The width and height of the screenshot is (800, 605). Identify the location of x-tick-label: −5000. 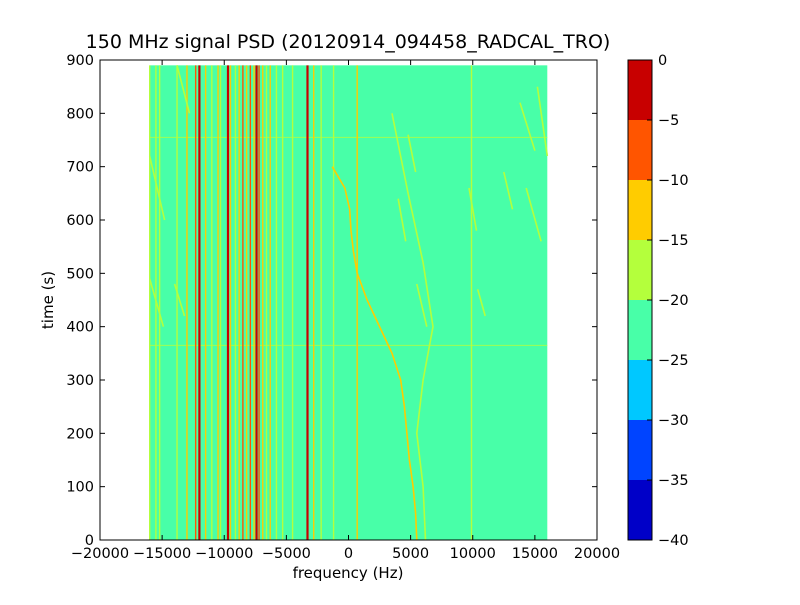
(286, 554).